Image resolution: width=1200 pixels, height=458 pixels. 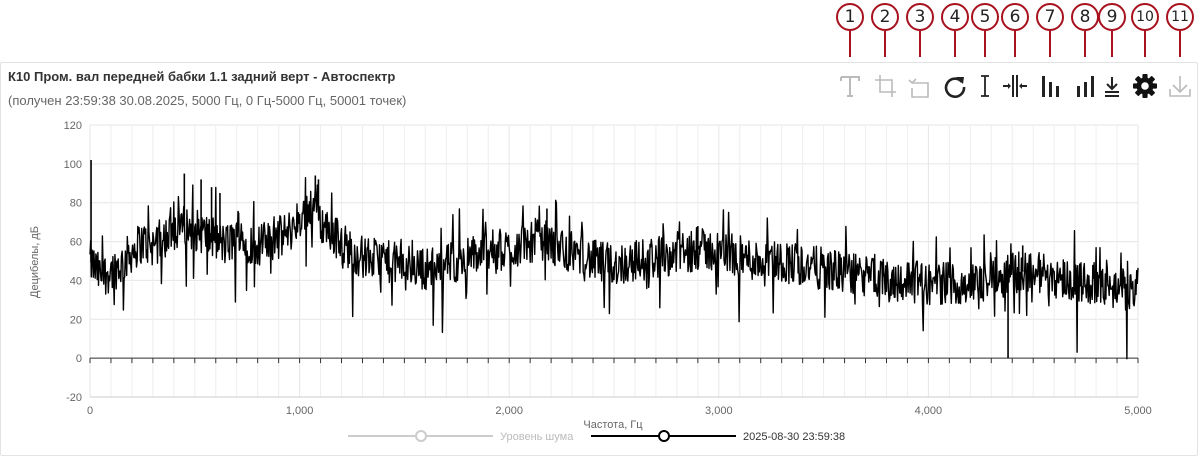 I want to click on text-t-icon, so click(x=850, y=86).